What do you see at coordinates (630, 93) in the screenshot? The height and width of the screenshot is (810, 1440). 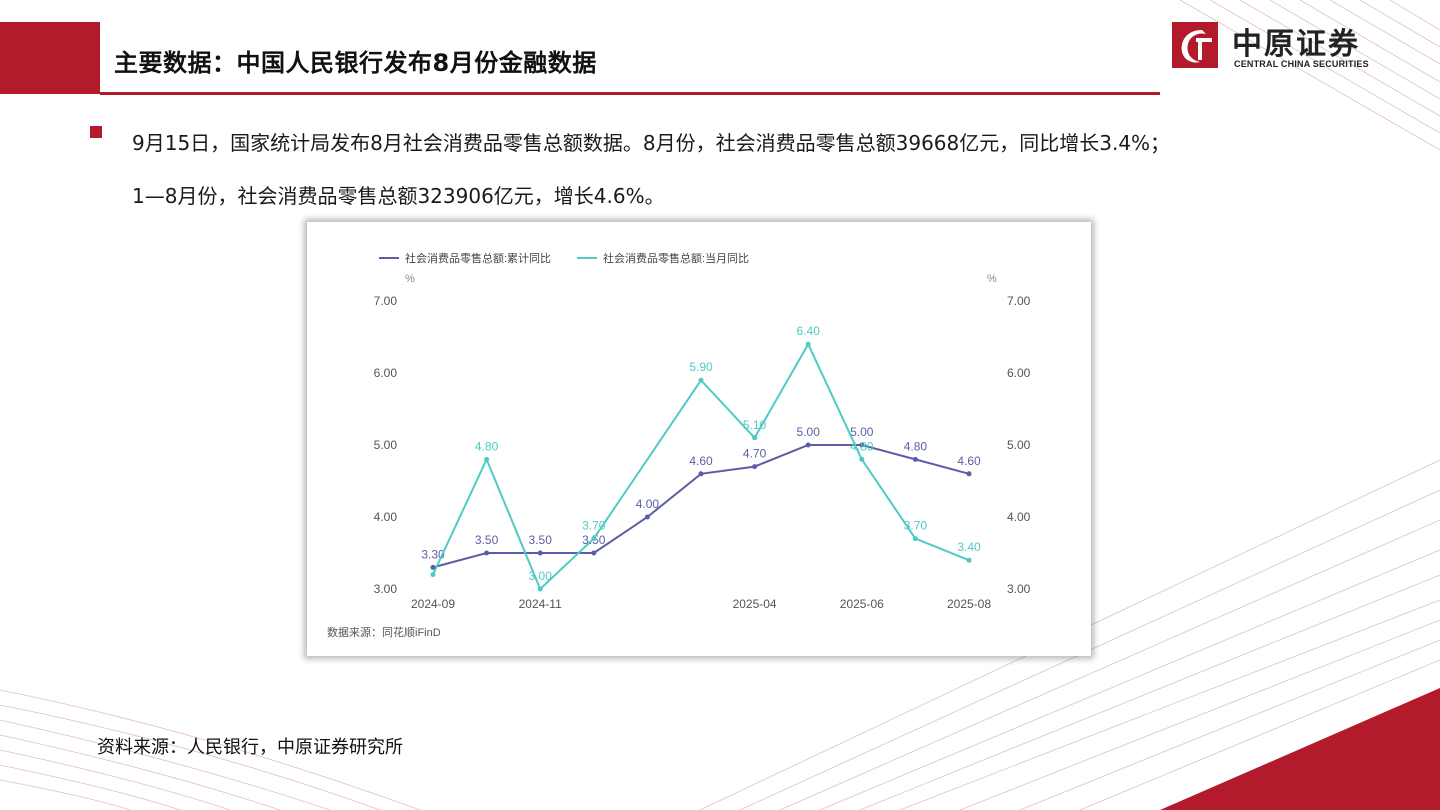 I see `title-underline` at bounding box center [630, 93].